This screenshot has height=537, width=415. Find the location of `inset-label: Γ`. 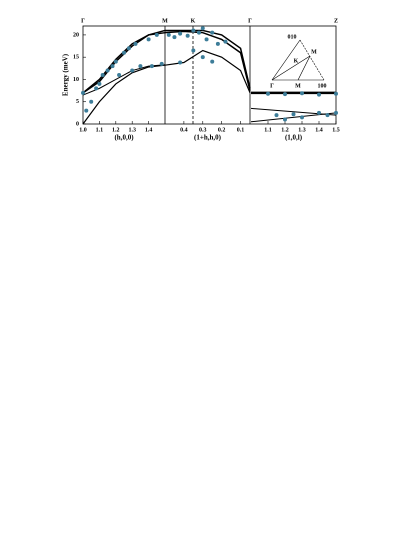

inset-label: Γ is located at coordinates (272, 86).